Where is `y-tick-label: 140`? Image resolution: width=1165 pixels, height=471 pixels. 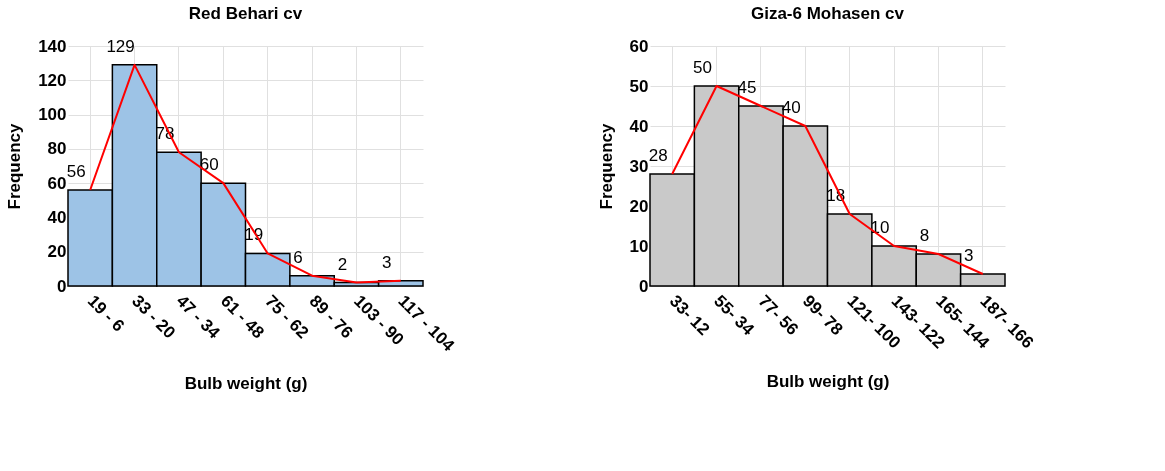 y-tick-label: 140 is located at coordinates (52, 46).